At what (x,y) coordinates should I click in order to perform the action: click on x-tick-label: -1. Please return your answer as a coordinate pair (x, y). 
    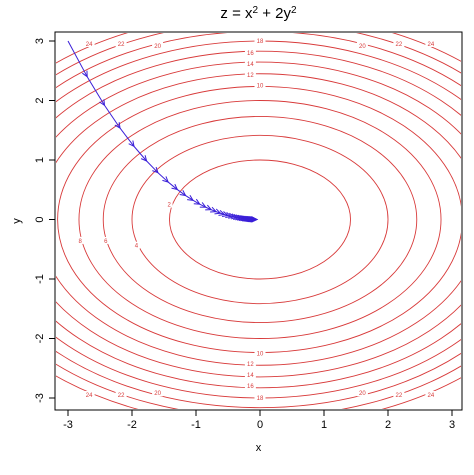
    Looking at the image, I should click on (196, 425).